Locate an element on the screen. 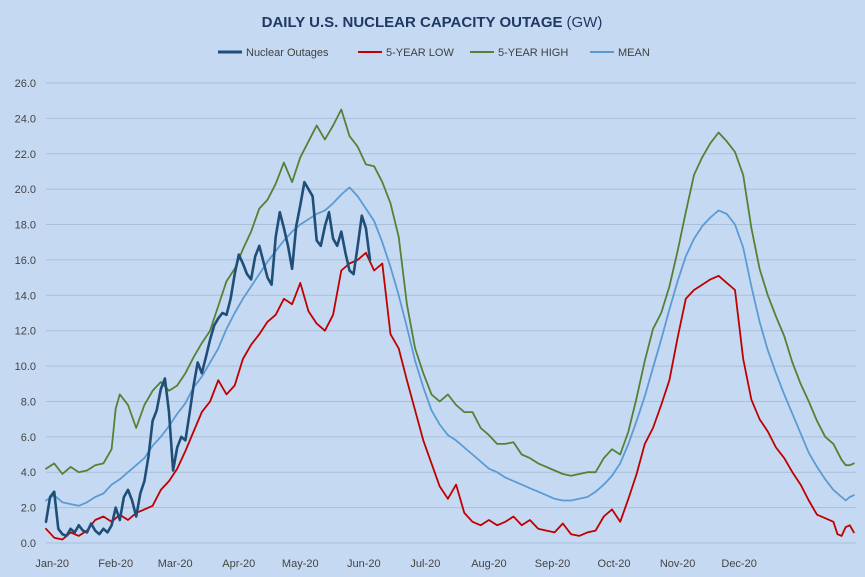 This screenshot has height=577, width=865. legend-item-mean: MEAN is located at coordinates (620, 53).